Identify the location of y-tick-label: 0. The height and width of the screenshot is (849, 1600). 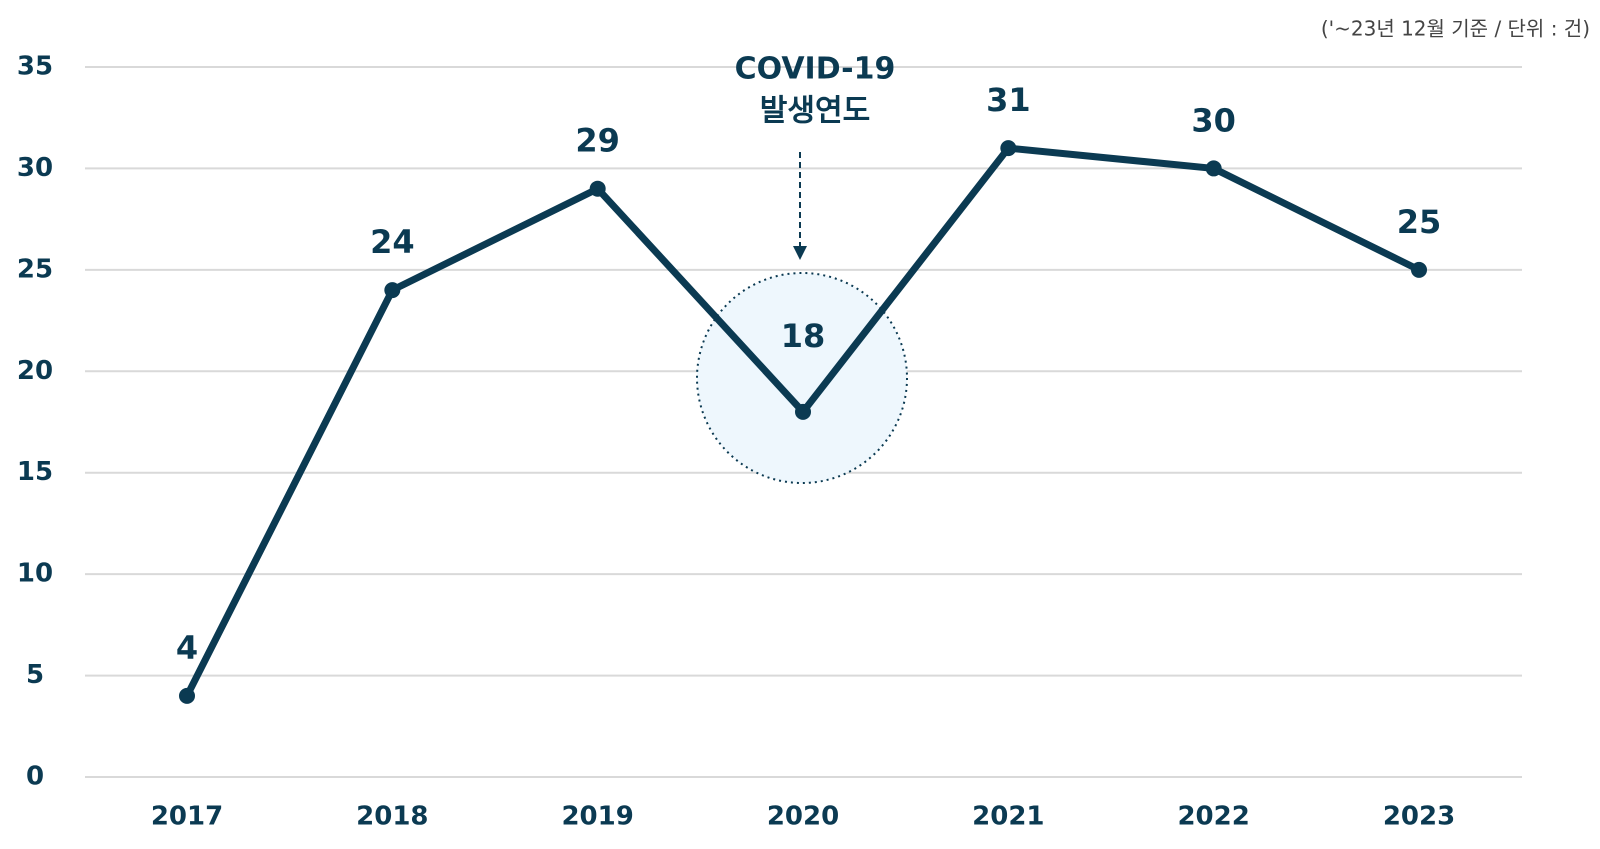
(35, 777).